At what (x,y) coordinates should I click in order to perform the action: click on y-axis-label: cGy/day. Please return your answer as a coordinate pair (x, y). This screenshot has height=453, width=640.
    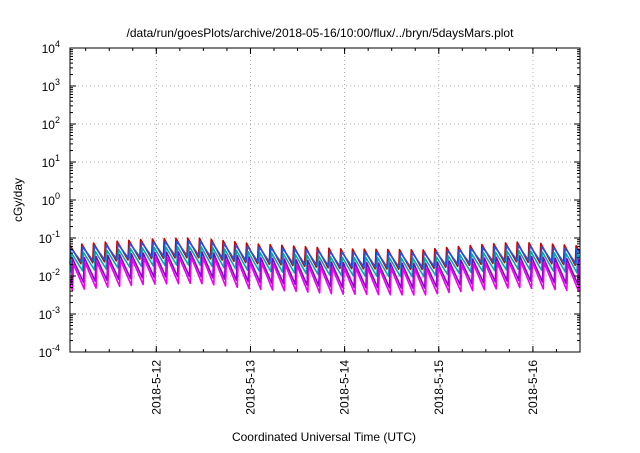
    Looking at the image, I should click on (18, 200).